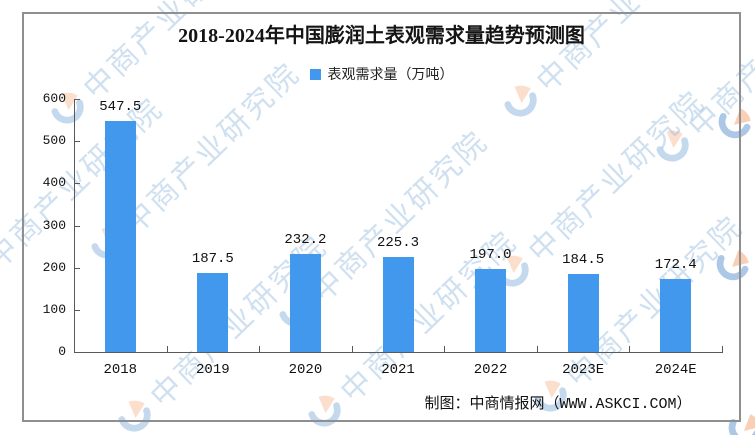 The height and width of the screenshot is (435, 755). Describe the element at coordinates (62, 351) in the screenshot. I see `y-axis-tick-label: 0` at that location.